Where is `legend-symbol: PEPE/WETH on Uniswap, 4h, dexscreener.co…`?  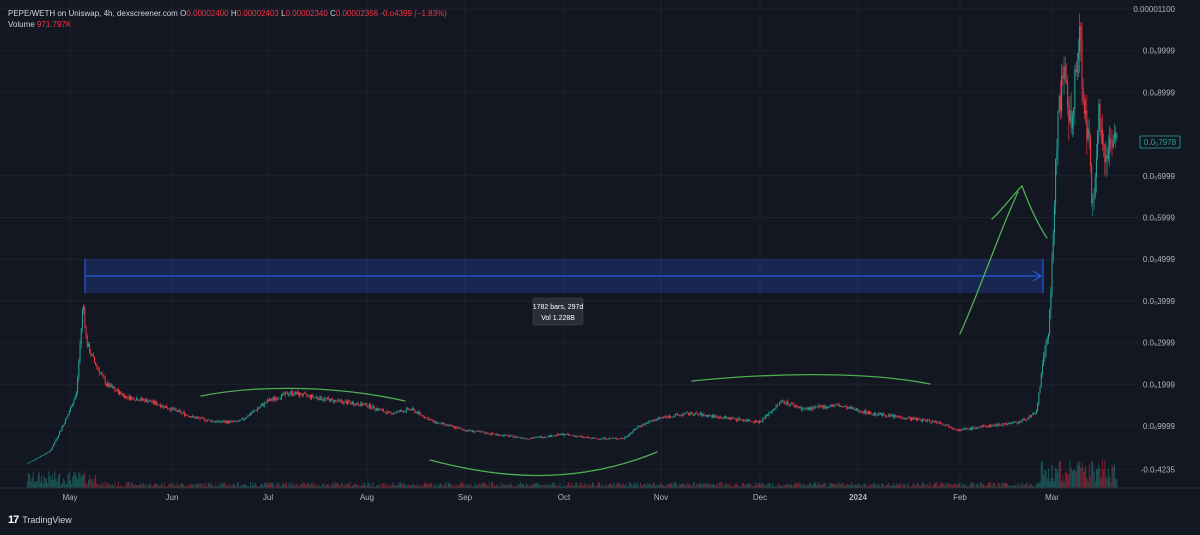 legend-symbol: PEPE/WETH on Uniswap, 4h, dexscreener.co… is located at coordinates (93, 13).